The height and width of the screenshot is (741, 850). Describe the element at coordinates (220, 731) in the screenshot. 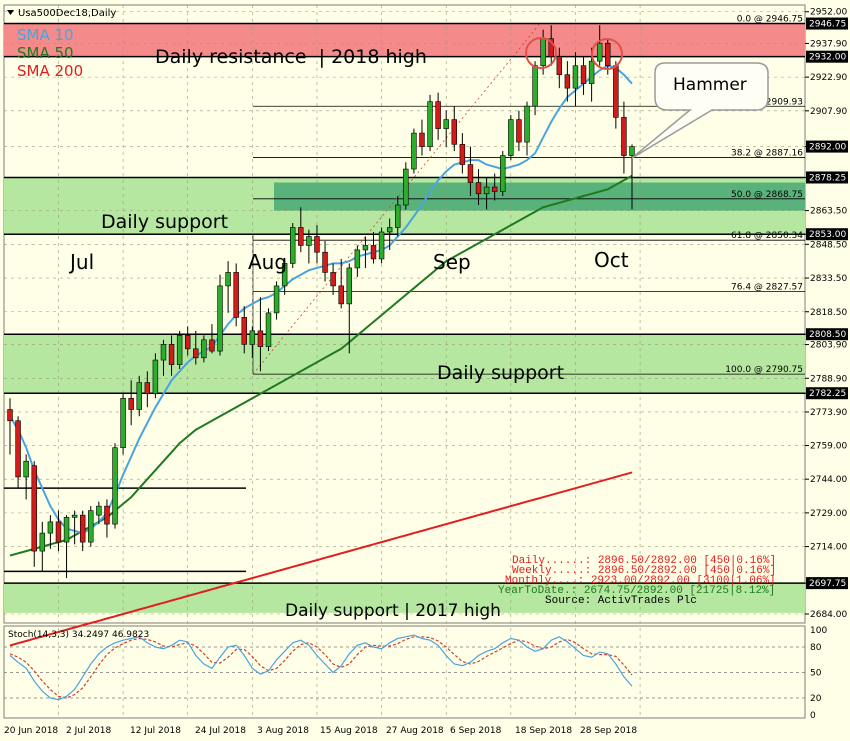

I see `time-axis-label: 24 Jul 2018` at that location.